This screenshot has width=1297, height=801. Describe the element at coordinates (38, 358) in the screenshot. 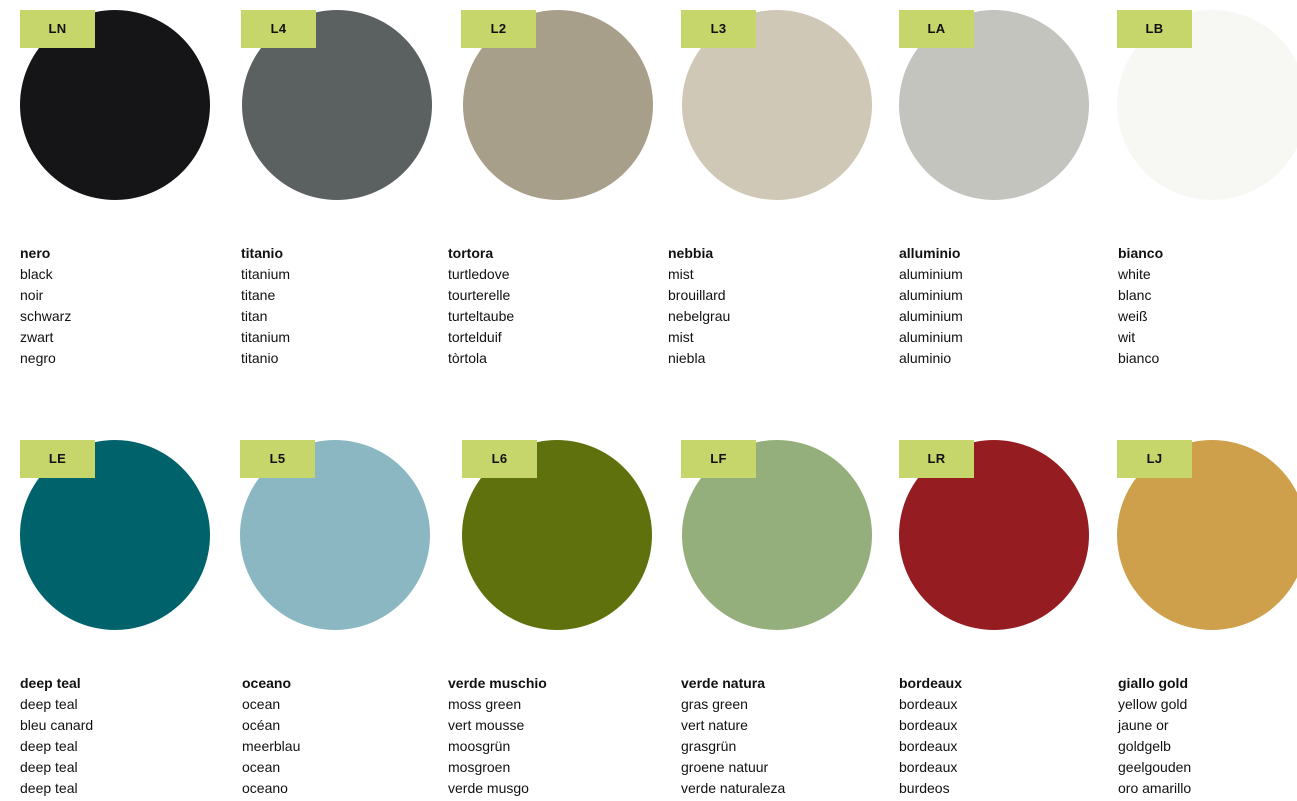

I see `name-spanish: negro` at that location.